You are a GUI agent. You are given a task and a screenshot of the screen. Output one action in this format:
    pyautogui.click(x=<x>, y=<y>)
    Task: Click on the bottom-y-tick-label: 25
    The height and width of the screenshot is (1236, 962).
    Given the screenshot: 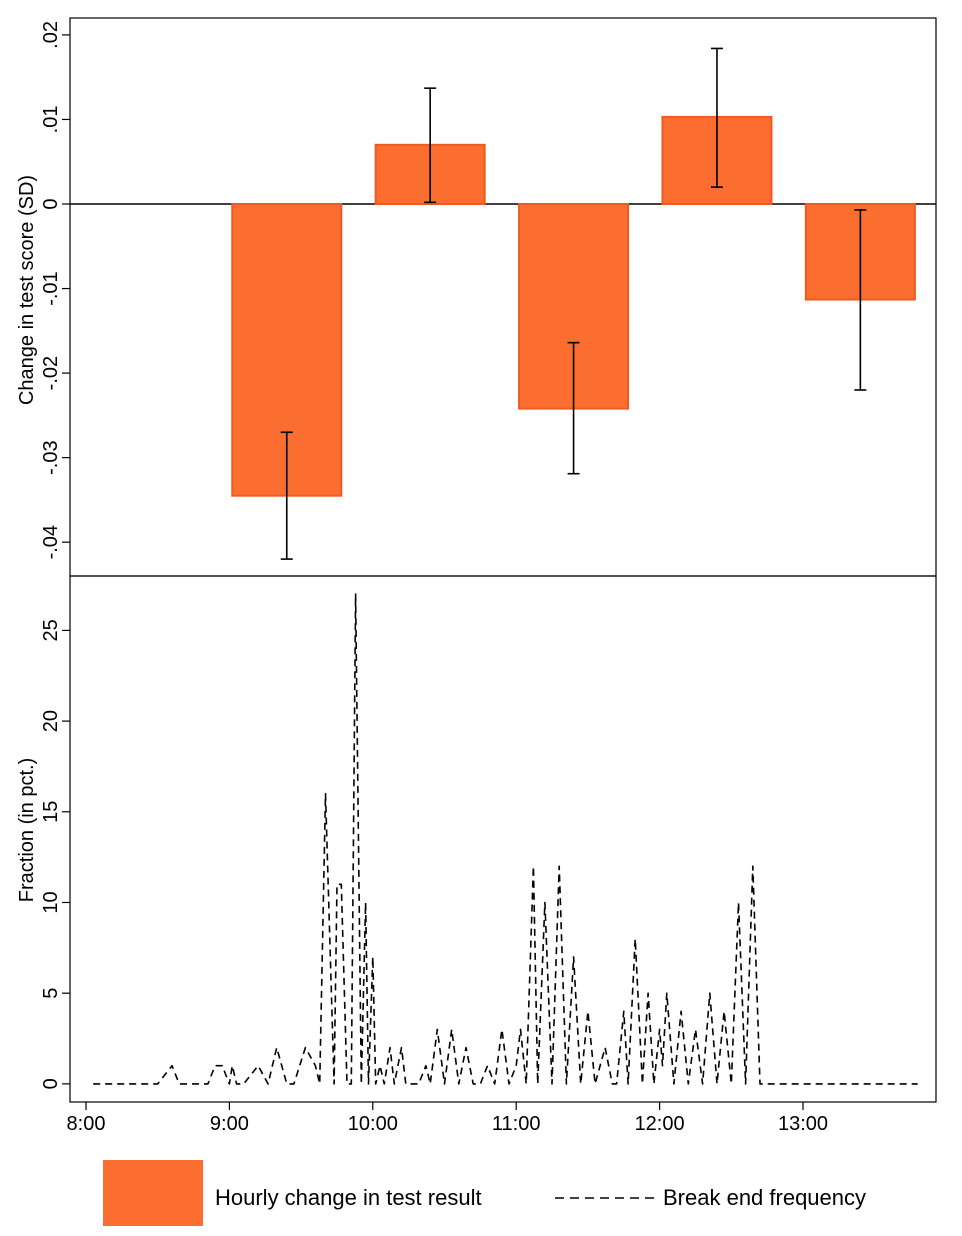 What is the action you would take?
    pyautogui.click(x=51, y=630)
    